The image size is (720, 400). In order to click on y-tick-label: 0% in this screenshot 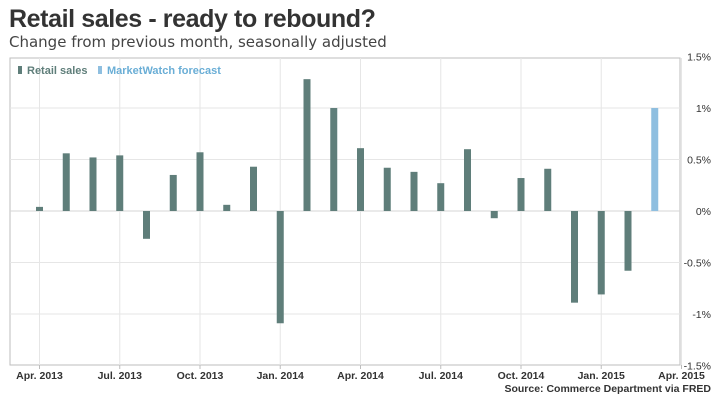, I will do `click(703, 212)`.